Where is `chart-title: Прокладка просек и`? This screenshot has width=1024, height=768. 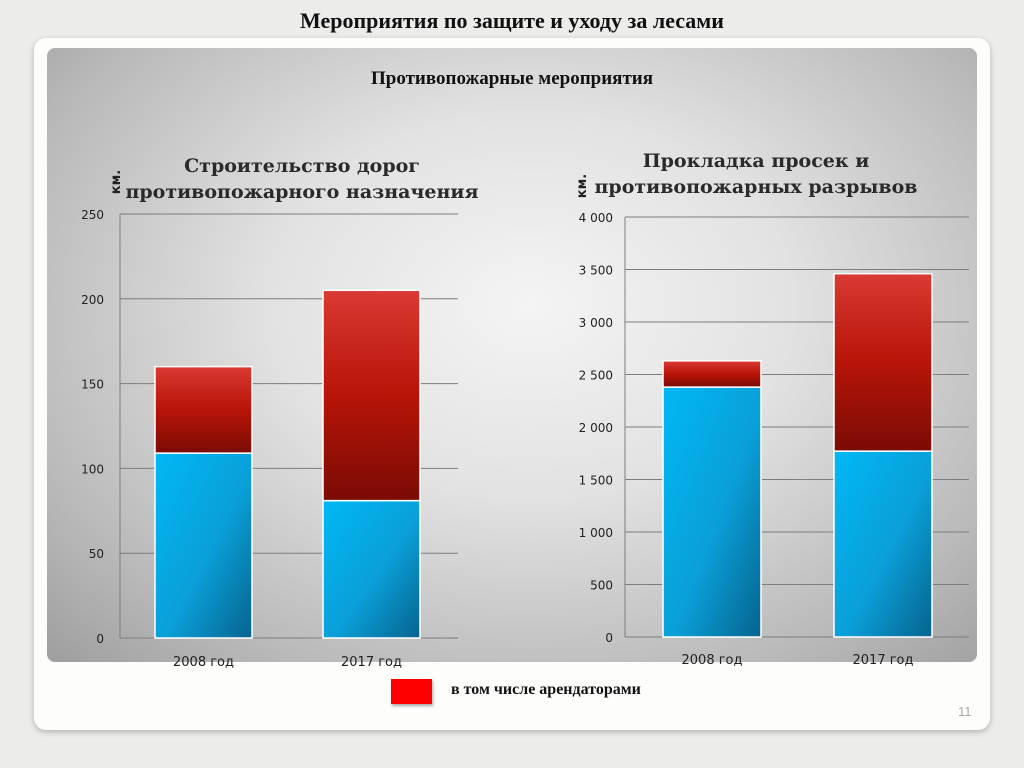 chart-title: Прокладка просек и is located at coordinates (756, 161).